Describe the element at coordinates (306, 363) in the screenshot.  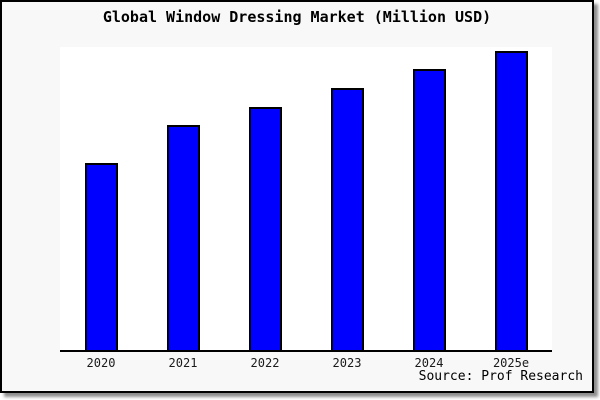
I see `x-axis-labels: 2020 2021 2022 2023 2024 2025e` at that location.